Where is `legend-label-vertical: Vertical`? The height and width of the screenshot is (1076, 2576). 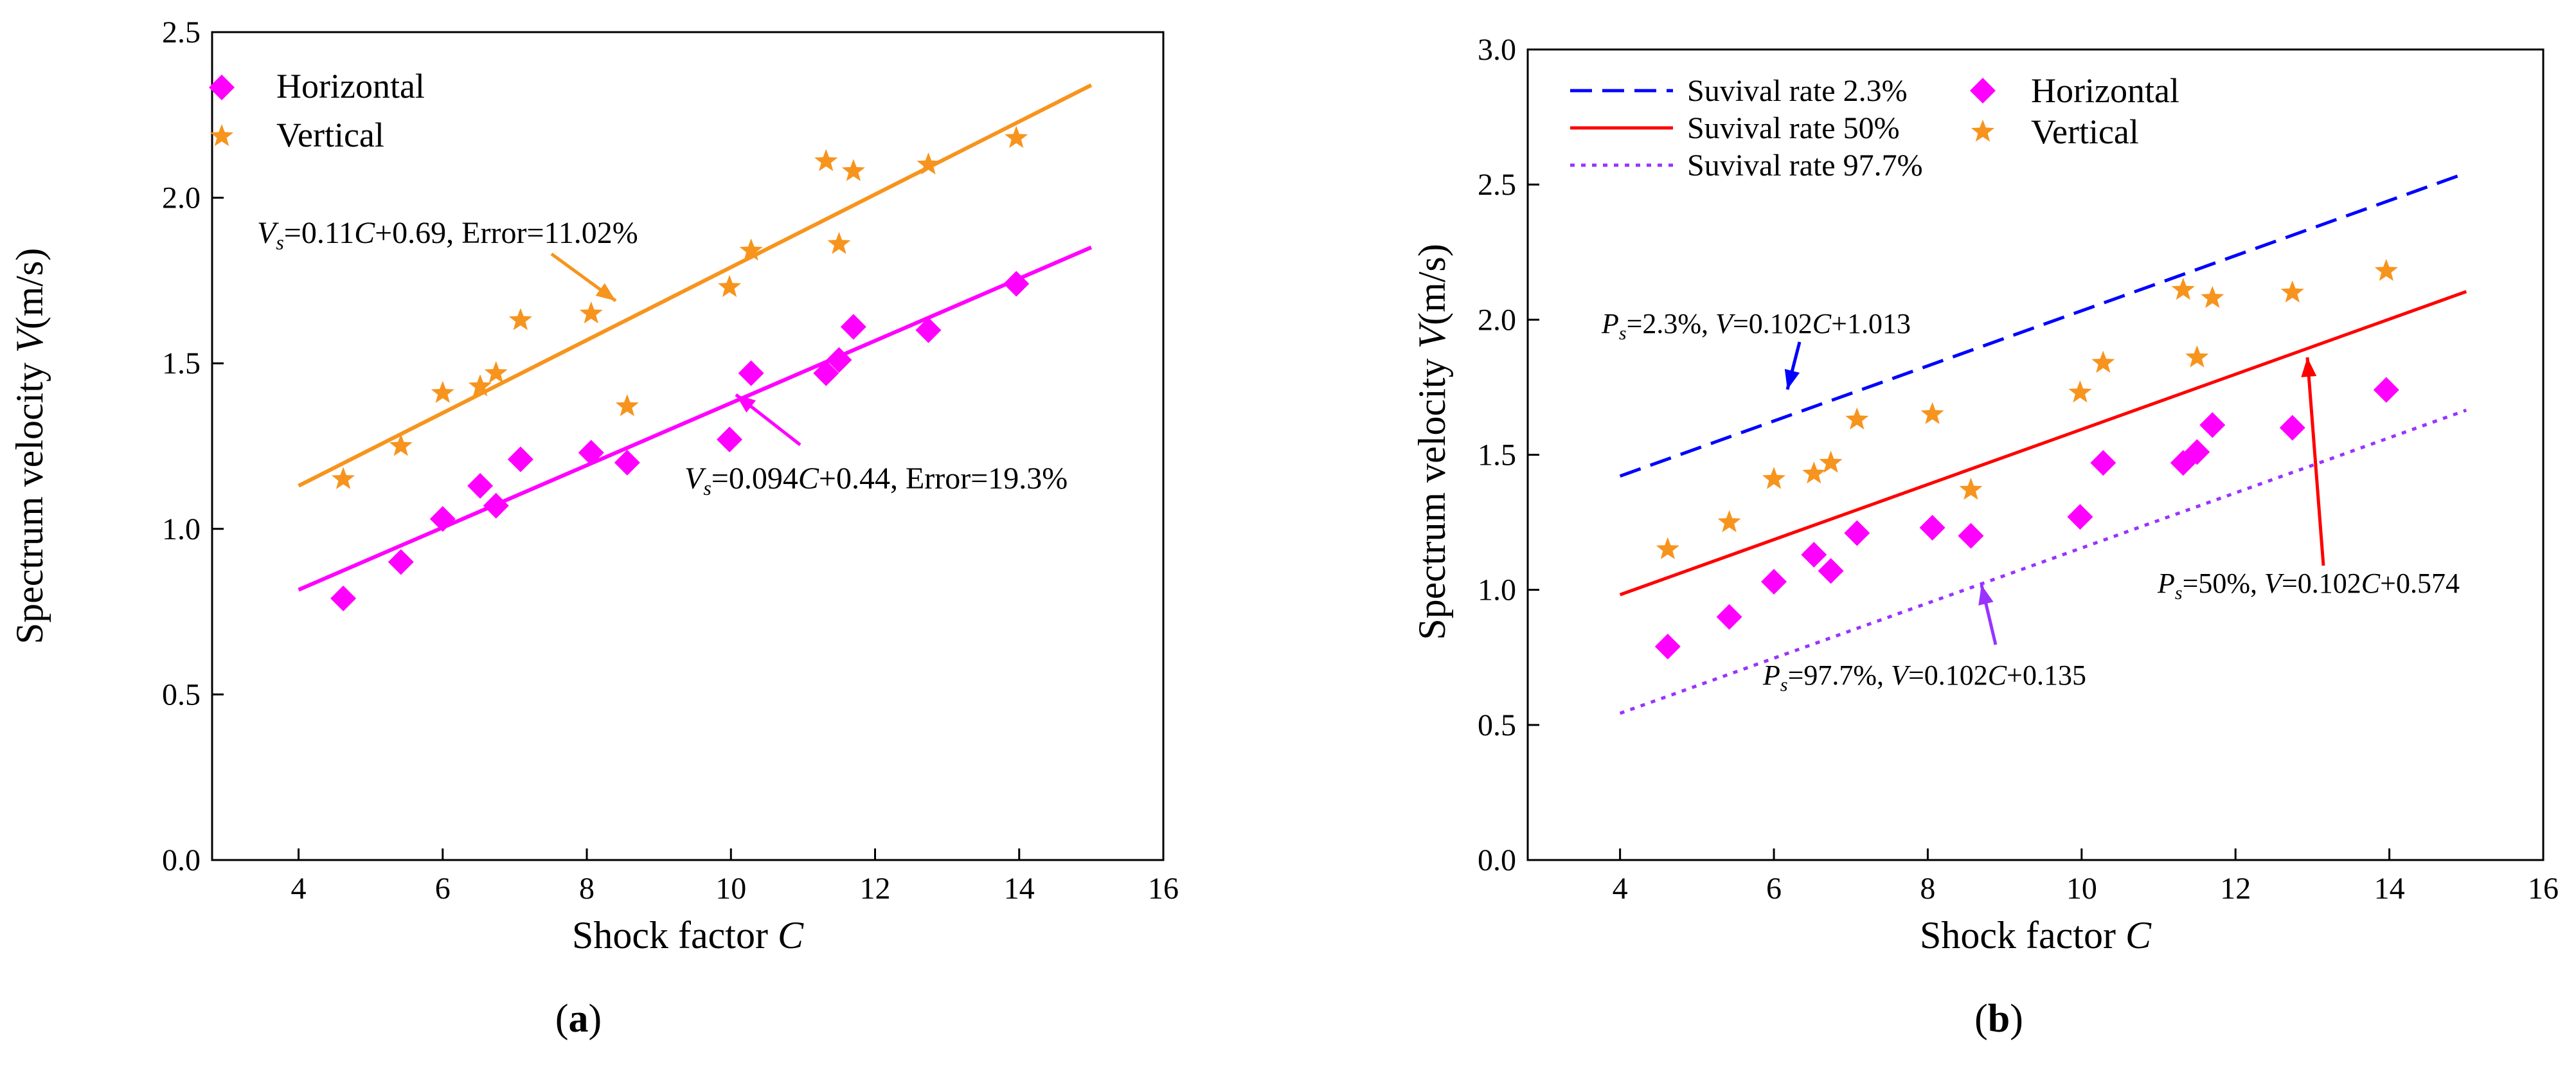
legend-label-vertical: Vertical is located at coordinates (2085, 131).